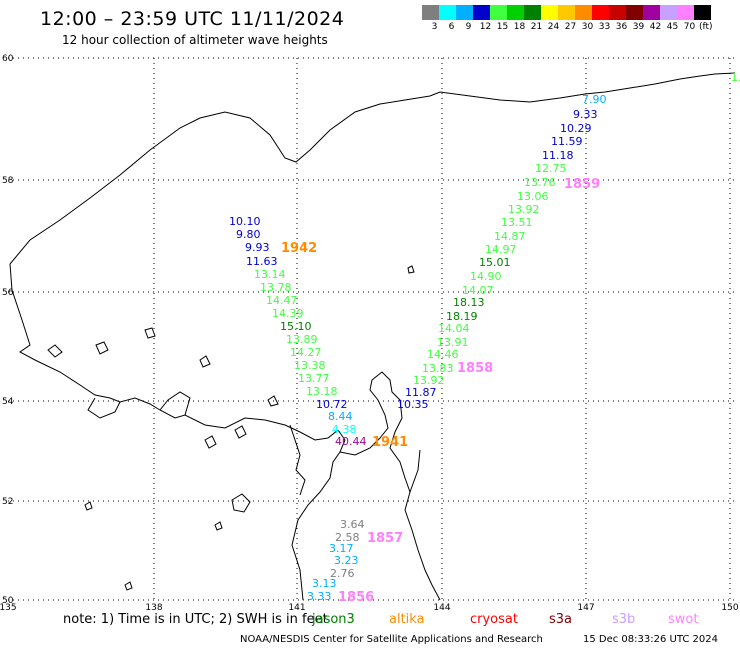 This screenshot has height=650, width=740. What do you see at coordinates (485, 27) in the screenshot?
I see `scale-label: 12` at bounding box center [485, 27].